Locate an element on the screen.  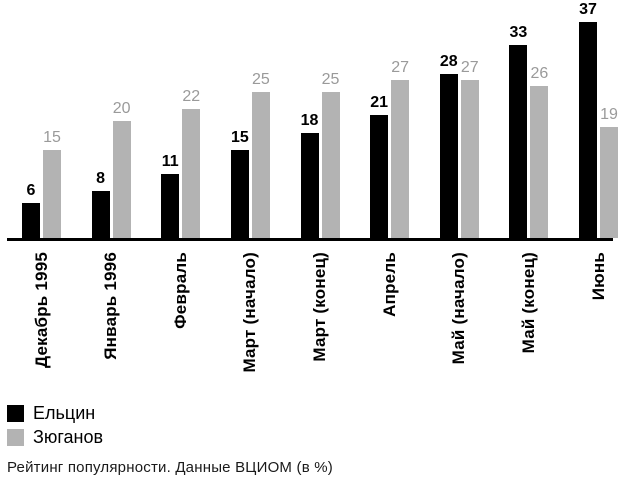
zyuganov-color-swatch is located at coordinates (15, 437).